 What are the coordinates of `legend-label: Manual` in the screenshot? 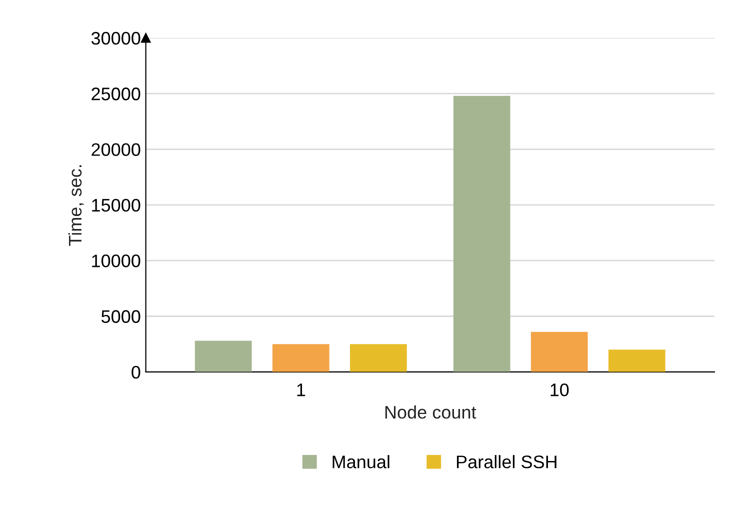 It's located at (361, 461).